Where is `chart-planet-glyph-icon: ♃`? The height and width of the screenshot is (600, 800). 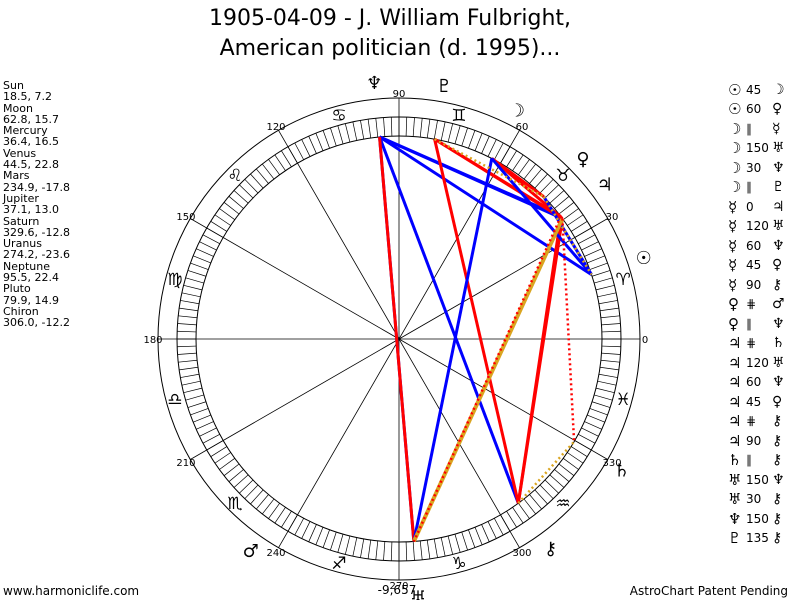
chart-planet-glyph-icon: ♃ is located at coordinates (605, 184).